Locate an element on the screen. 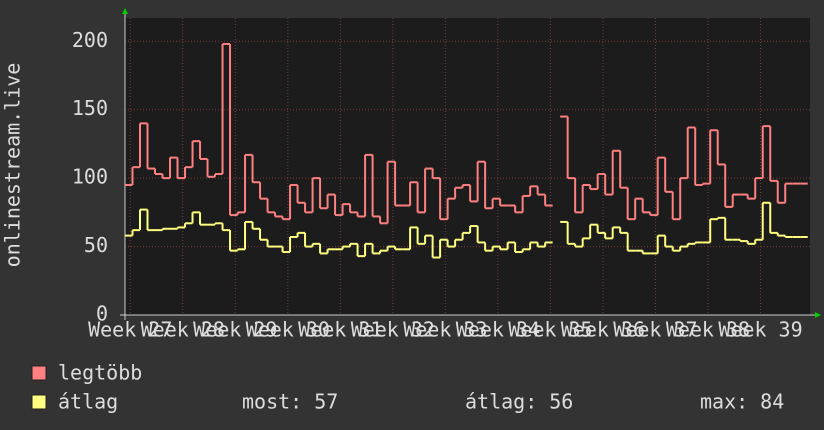 The width and height of the screenshot is (824, 430). x-tick-label: Week 32 is located at coordinates (393, 330).